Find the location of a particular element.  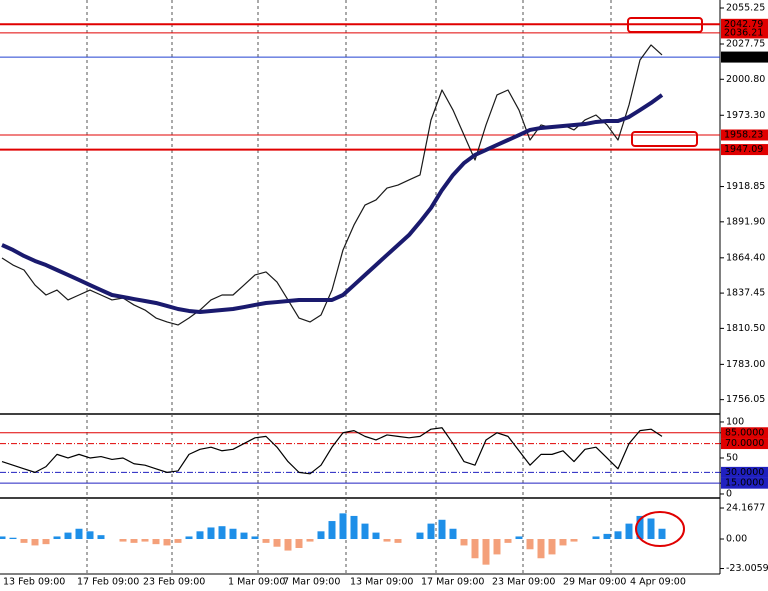

price-level-label: 2042.79 is located at coordinates (743, 24).